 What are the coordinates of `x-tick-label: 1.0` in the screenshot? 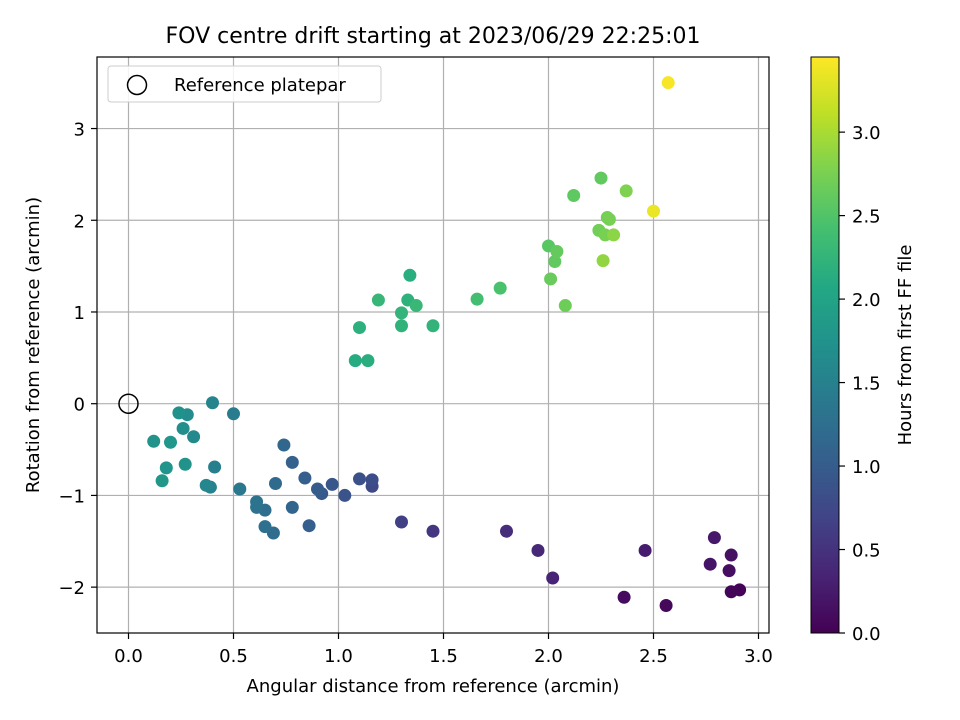 It's located at (338, 656).